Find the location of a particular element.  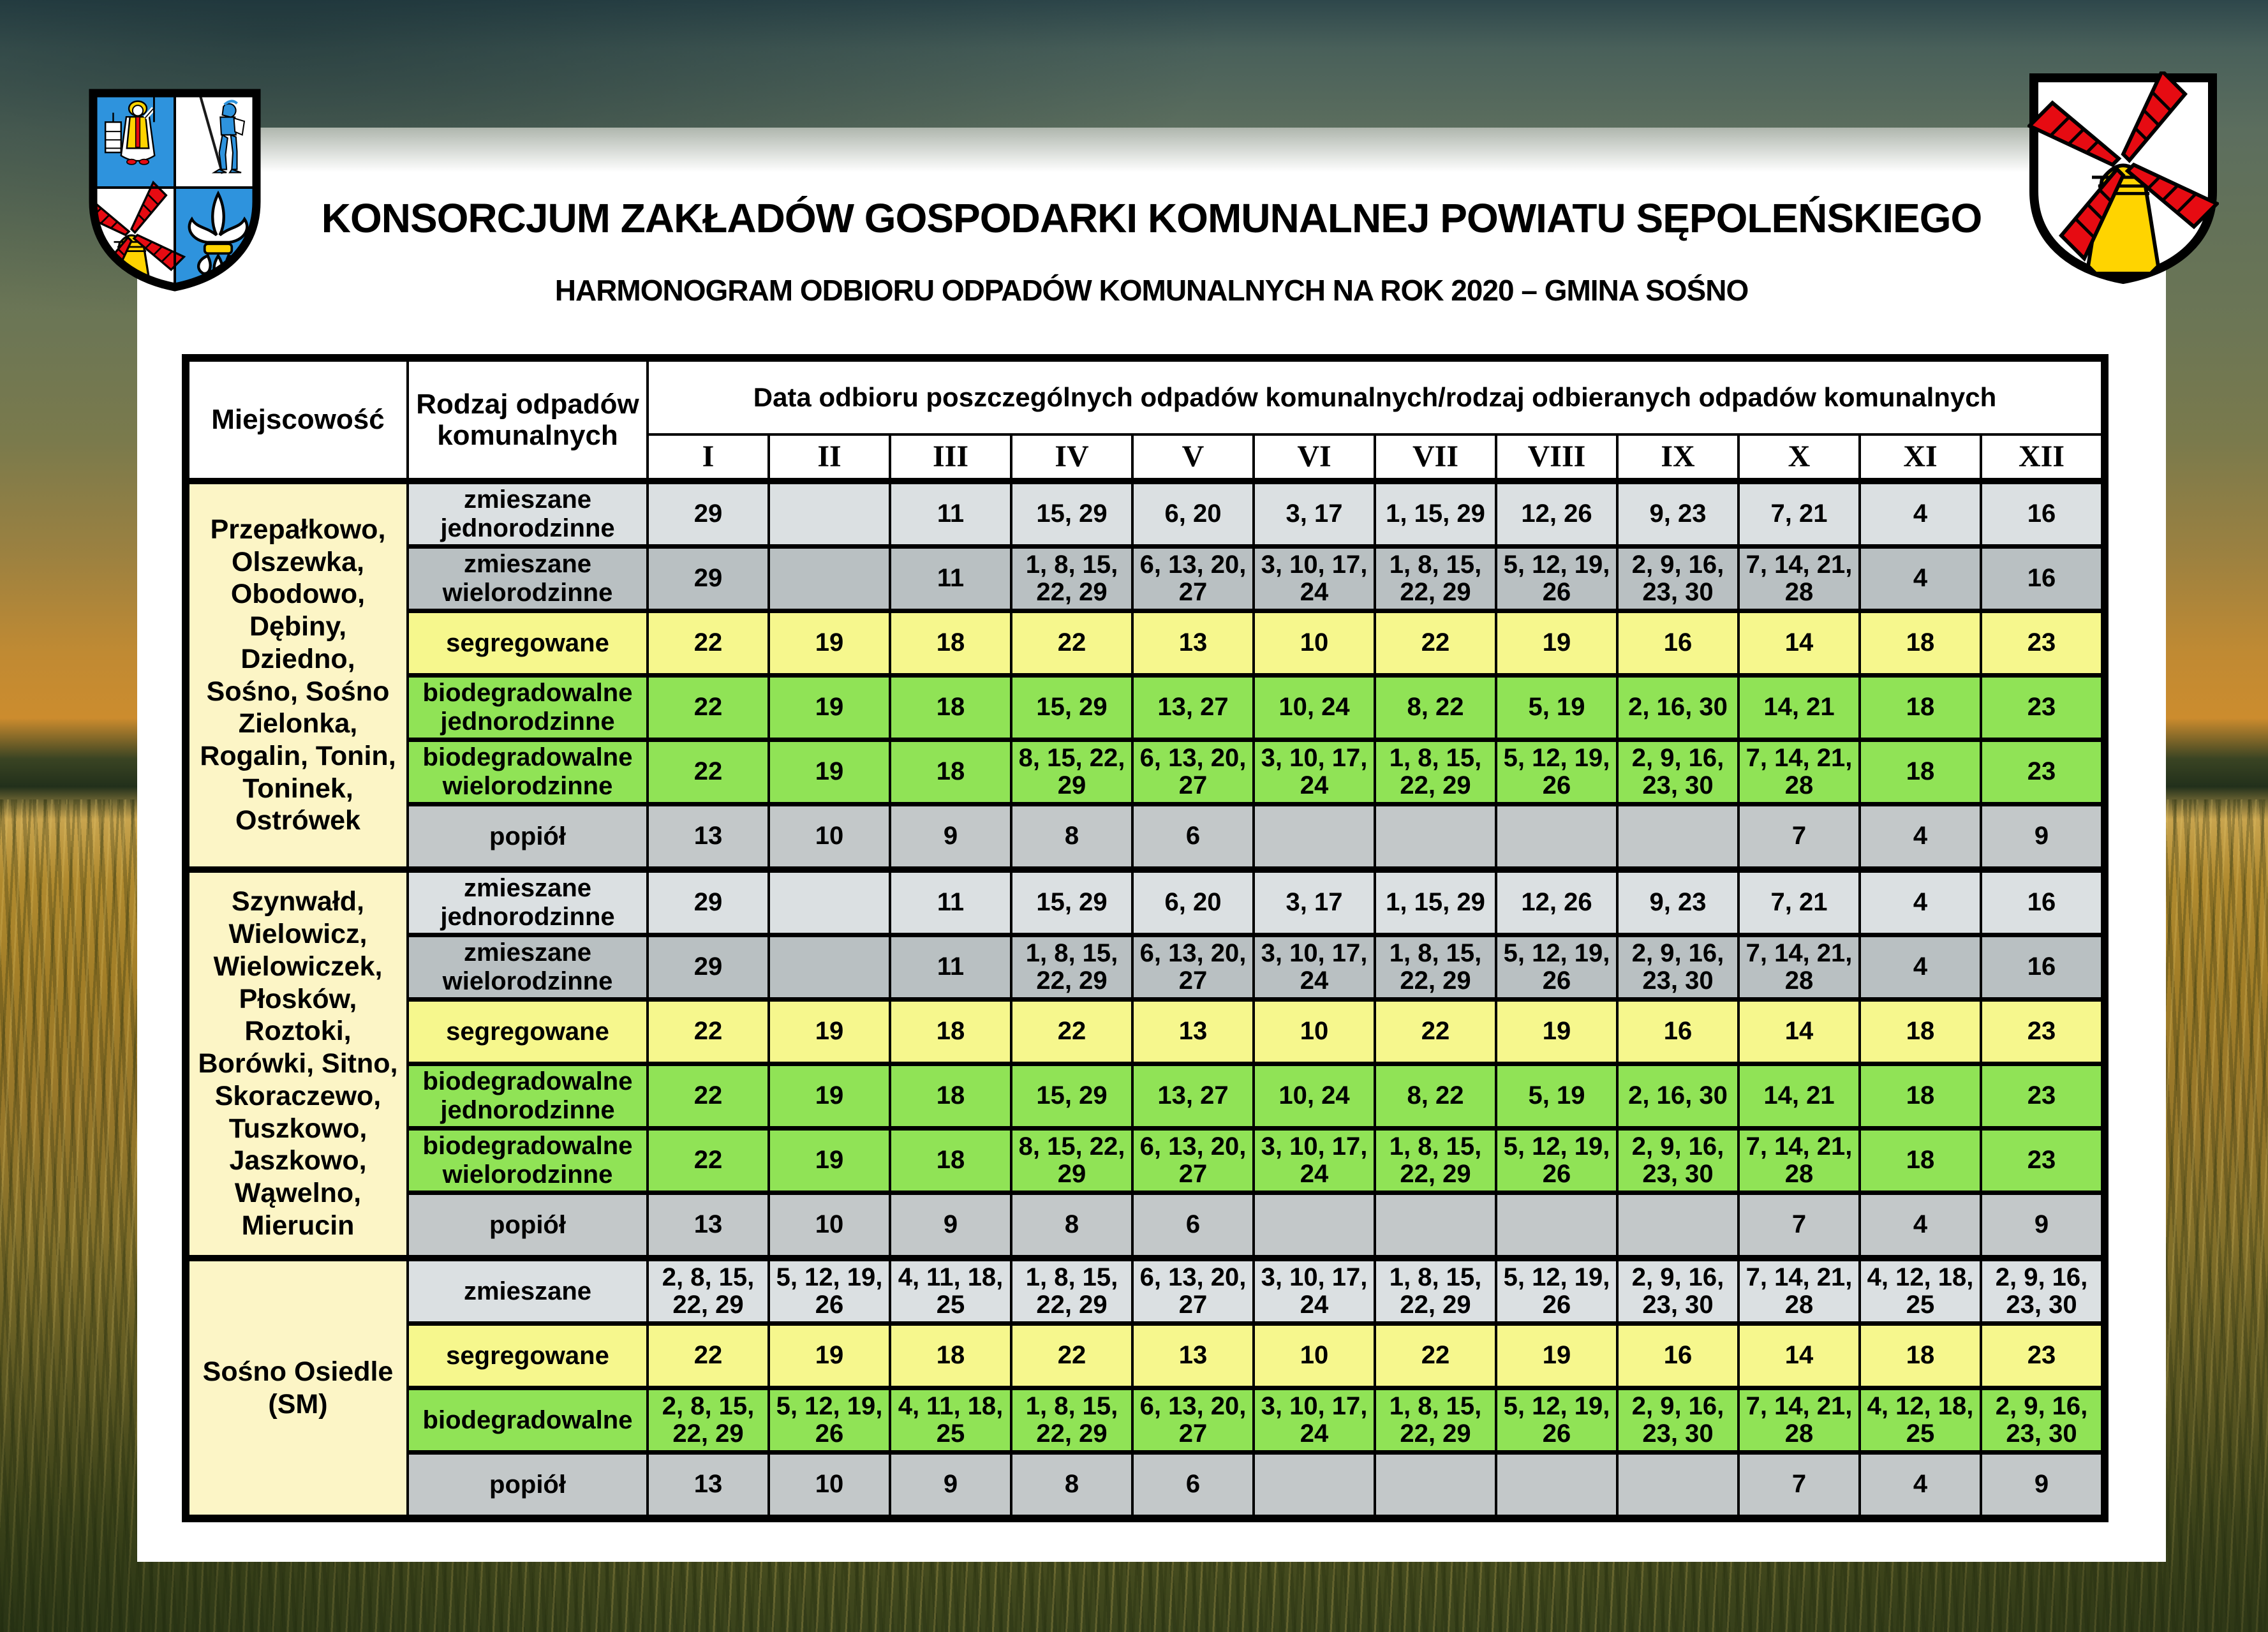

collection-dates-cell: 8 is located at coordinates (1071, 1225).